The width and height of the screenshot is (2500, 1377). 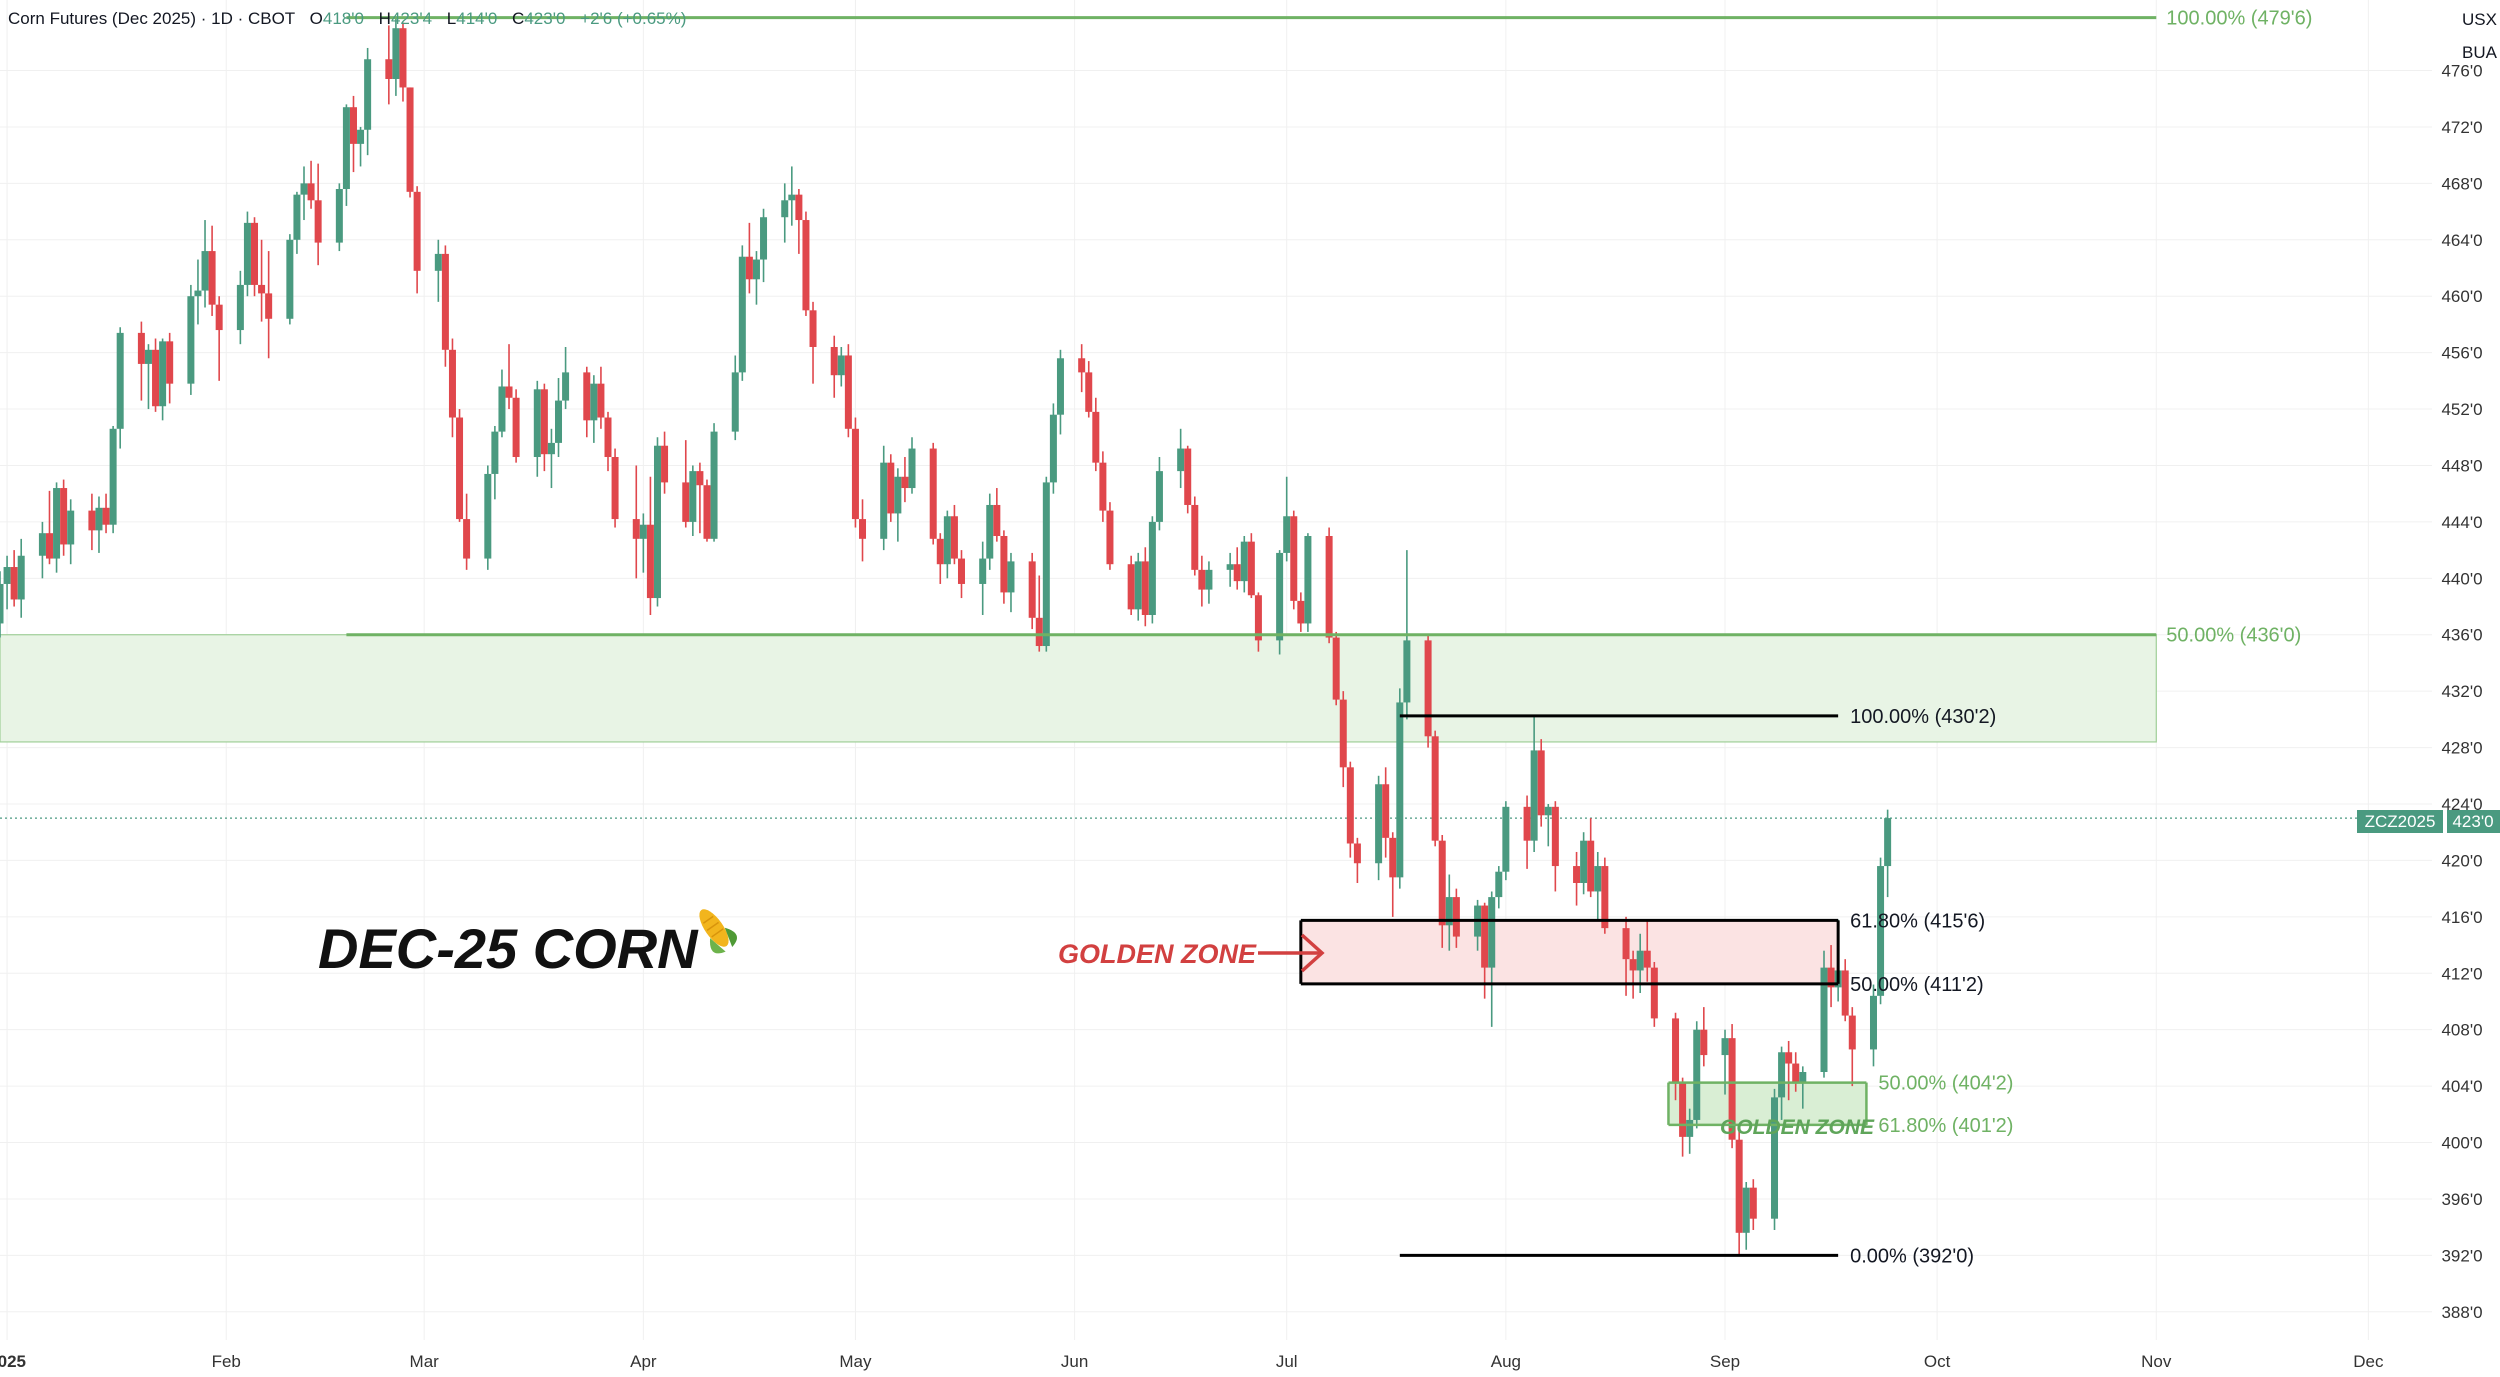 What do you see at coordinates (643, 1361) in the screenshot?
I see `x-tick-label: Apr` at bounding box center [643, 1361].